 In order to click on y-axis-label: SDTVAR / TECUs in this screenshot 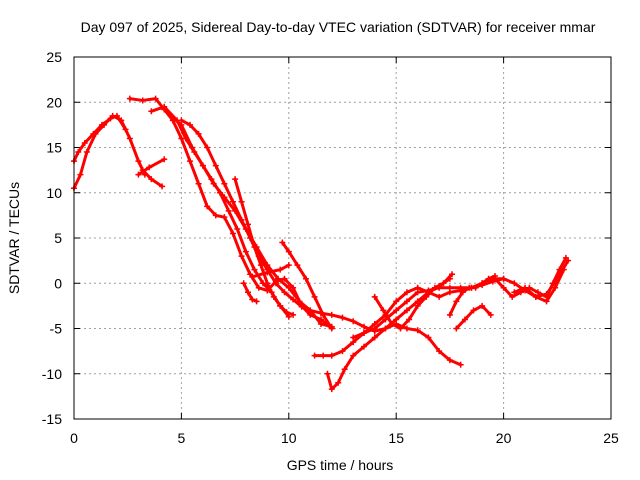, I will do `click(14, 238)`.